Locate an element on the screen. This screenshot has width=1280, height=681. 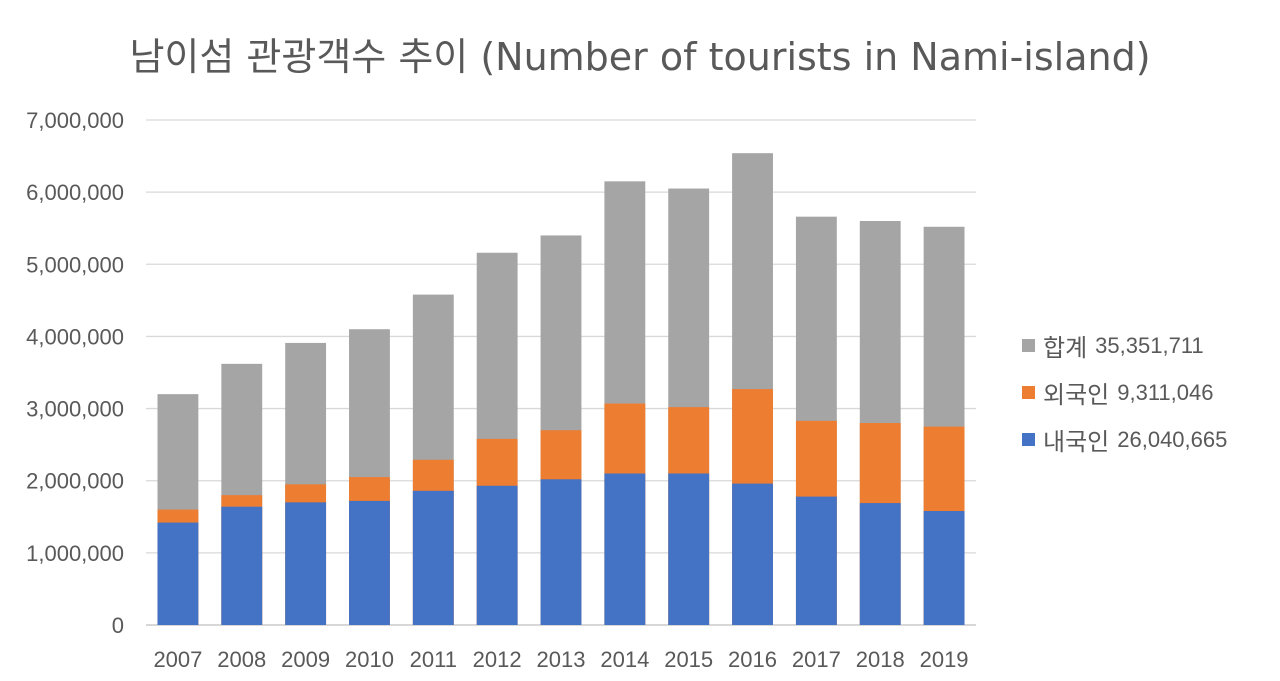
bar-내국인-2014 is located at coordinates (625, 549).